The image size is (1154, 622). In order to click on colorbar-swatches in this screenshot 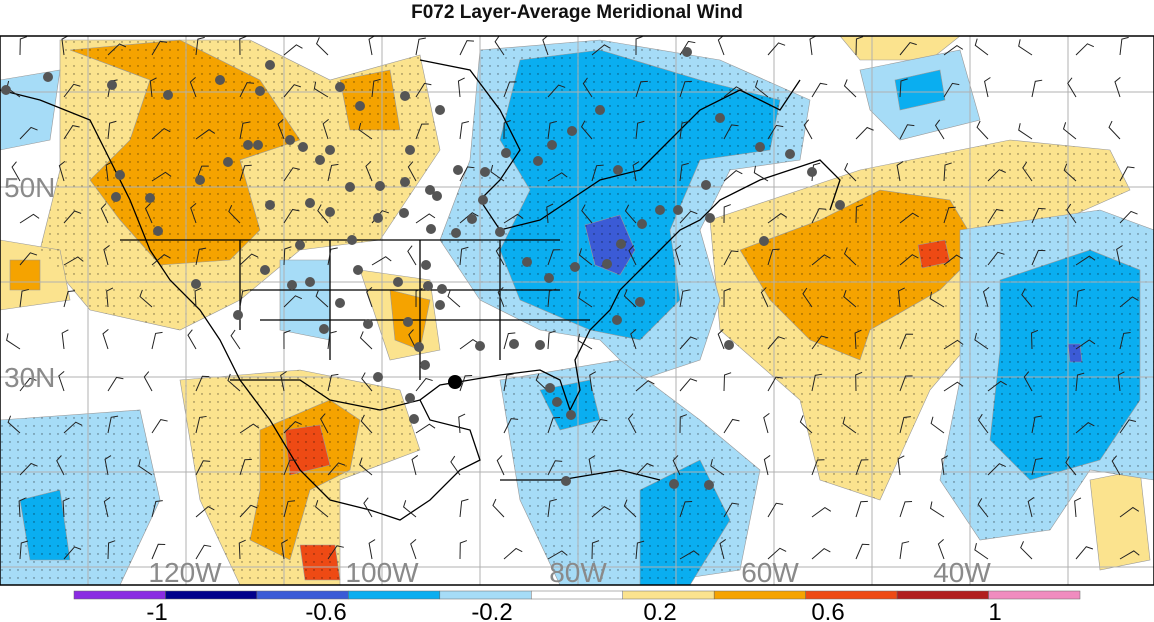, I will do `click(577, 595)`.